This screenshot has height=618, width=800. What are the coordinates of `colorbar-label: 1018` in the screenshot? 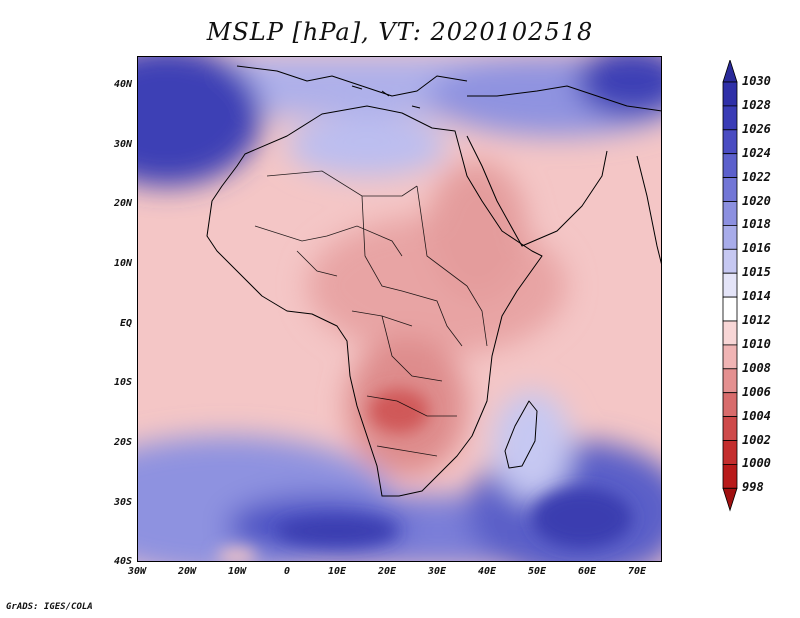 It's located at (756, 224).